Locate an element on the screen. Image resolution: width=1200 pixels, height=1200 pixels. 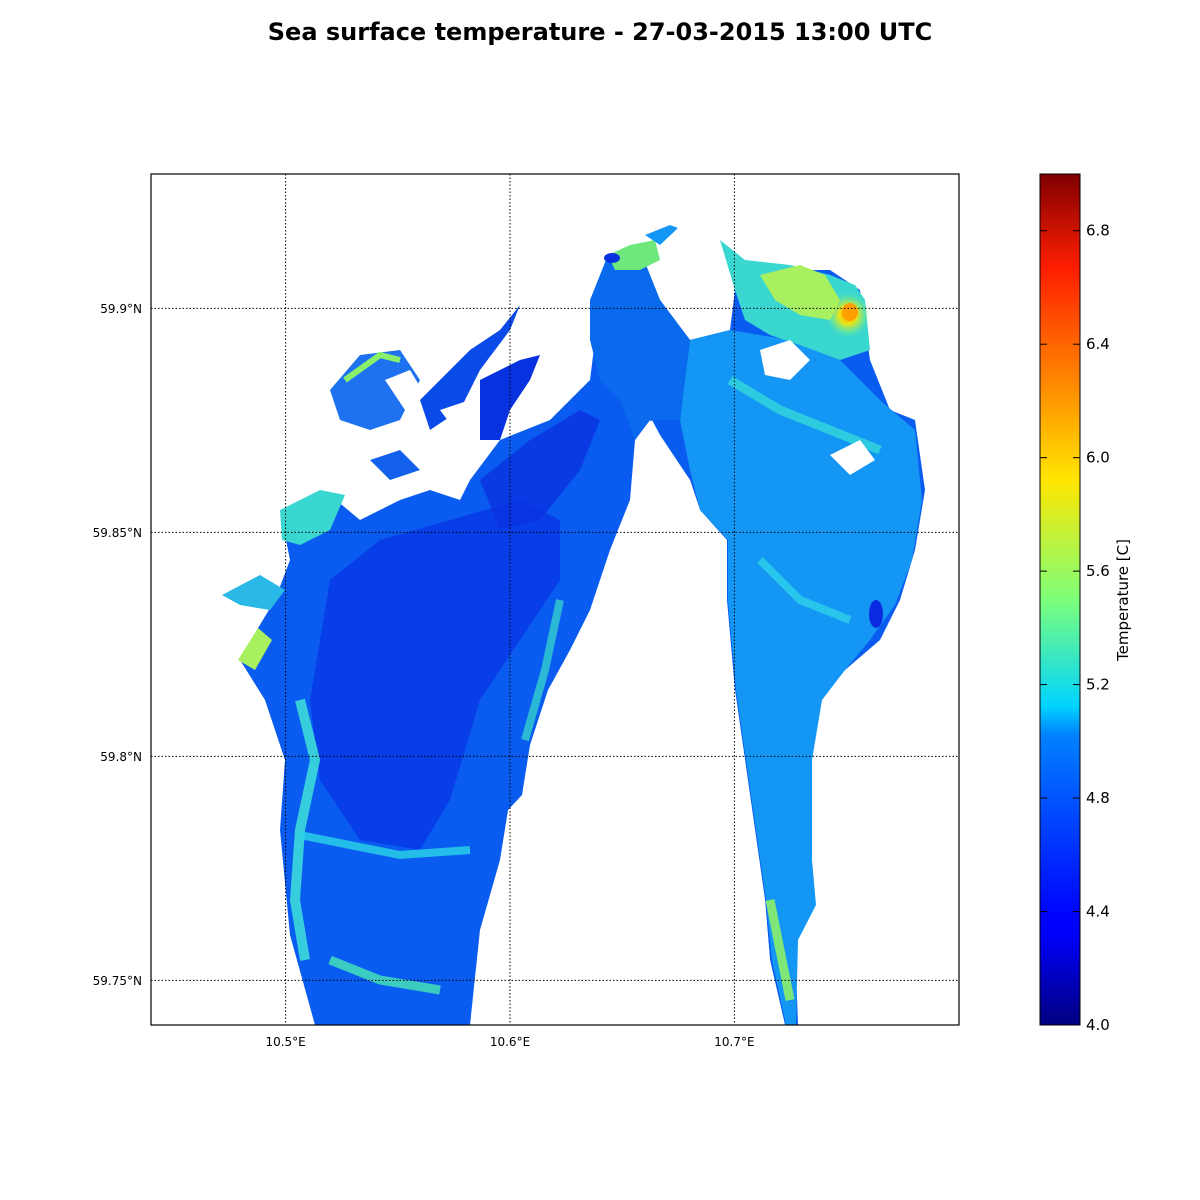
colorbar-tick-label: 4.4 is located at coordinates (1098, 912).